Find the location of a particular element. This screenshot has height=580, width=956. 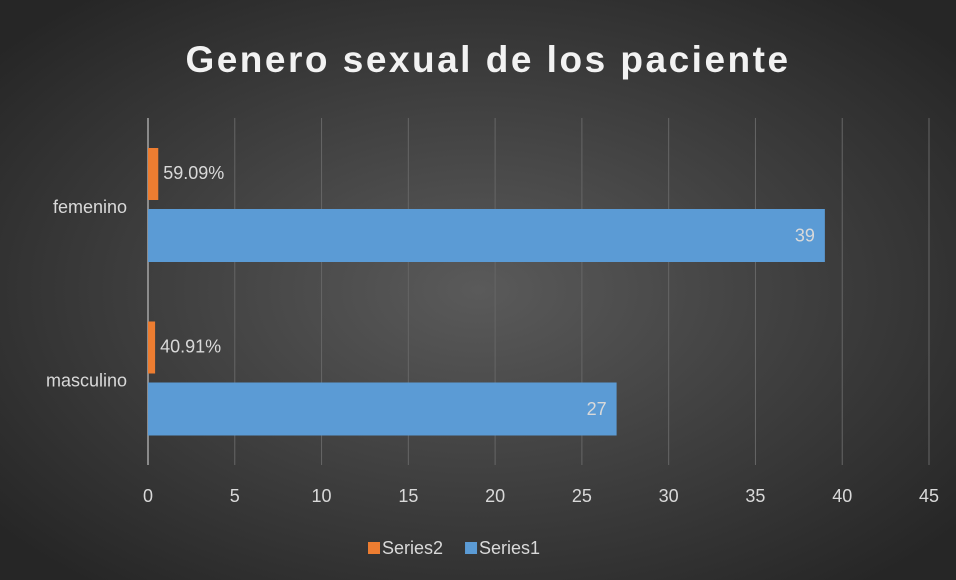

data-label: 27 is located at coordinates (597, 409).